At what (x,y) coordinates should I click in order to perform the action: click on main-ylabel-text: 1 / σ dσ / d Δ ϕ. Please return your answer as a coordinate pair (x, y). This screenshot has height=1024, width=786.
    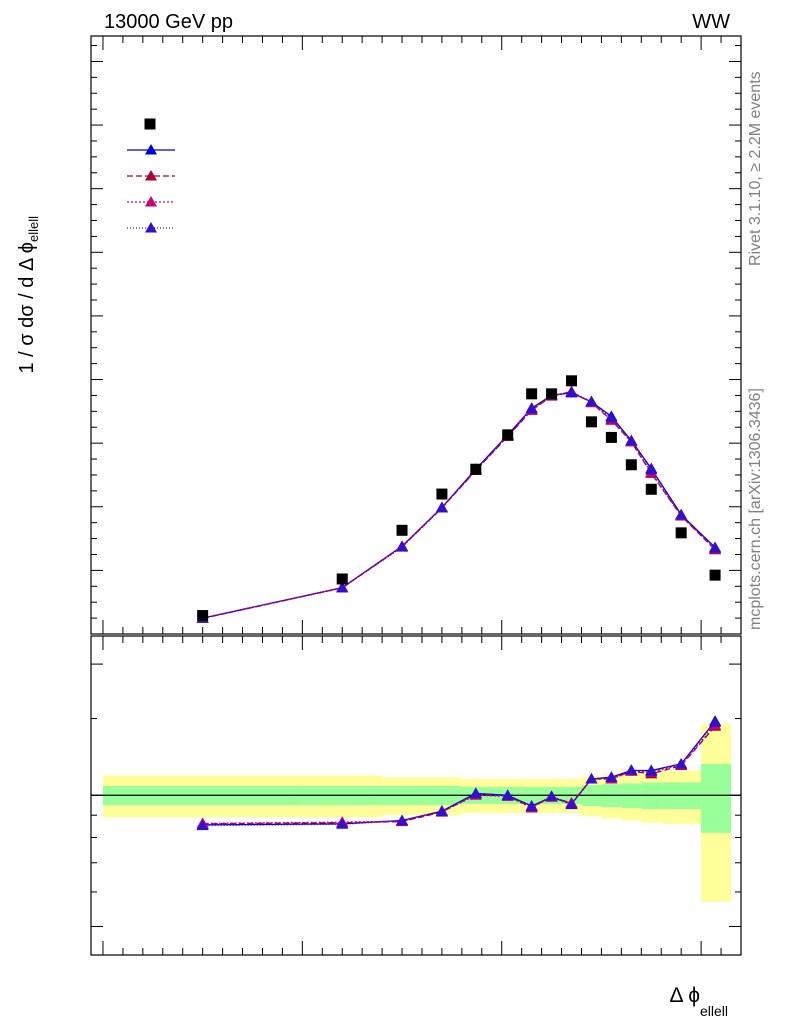
    Looking at the image, I should click on (27, 308).